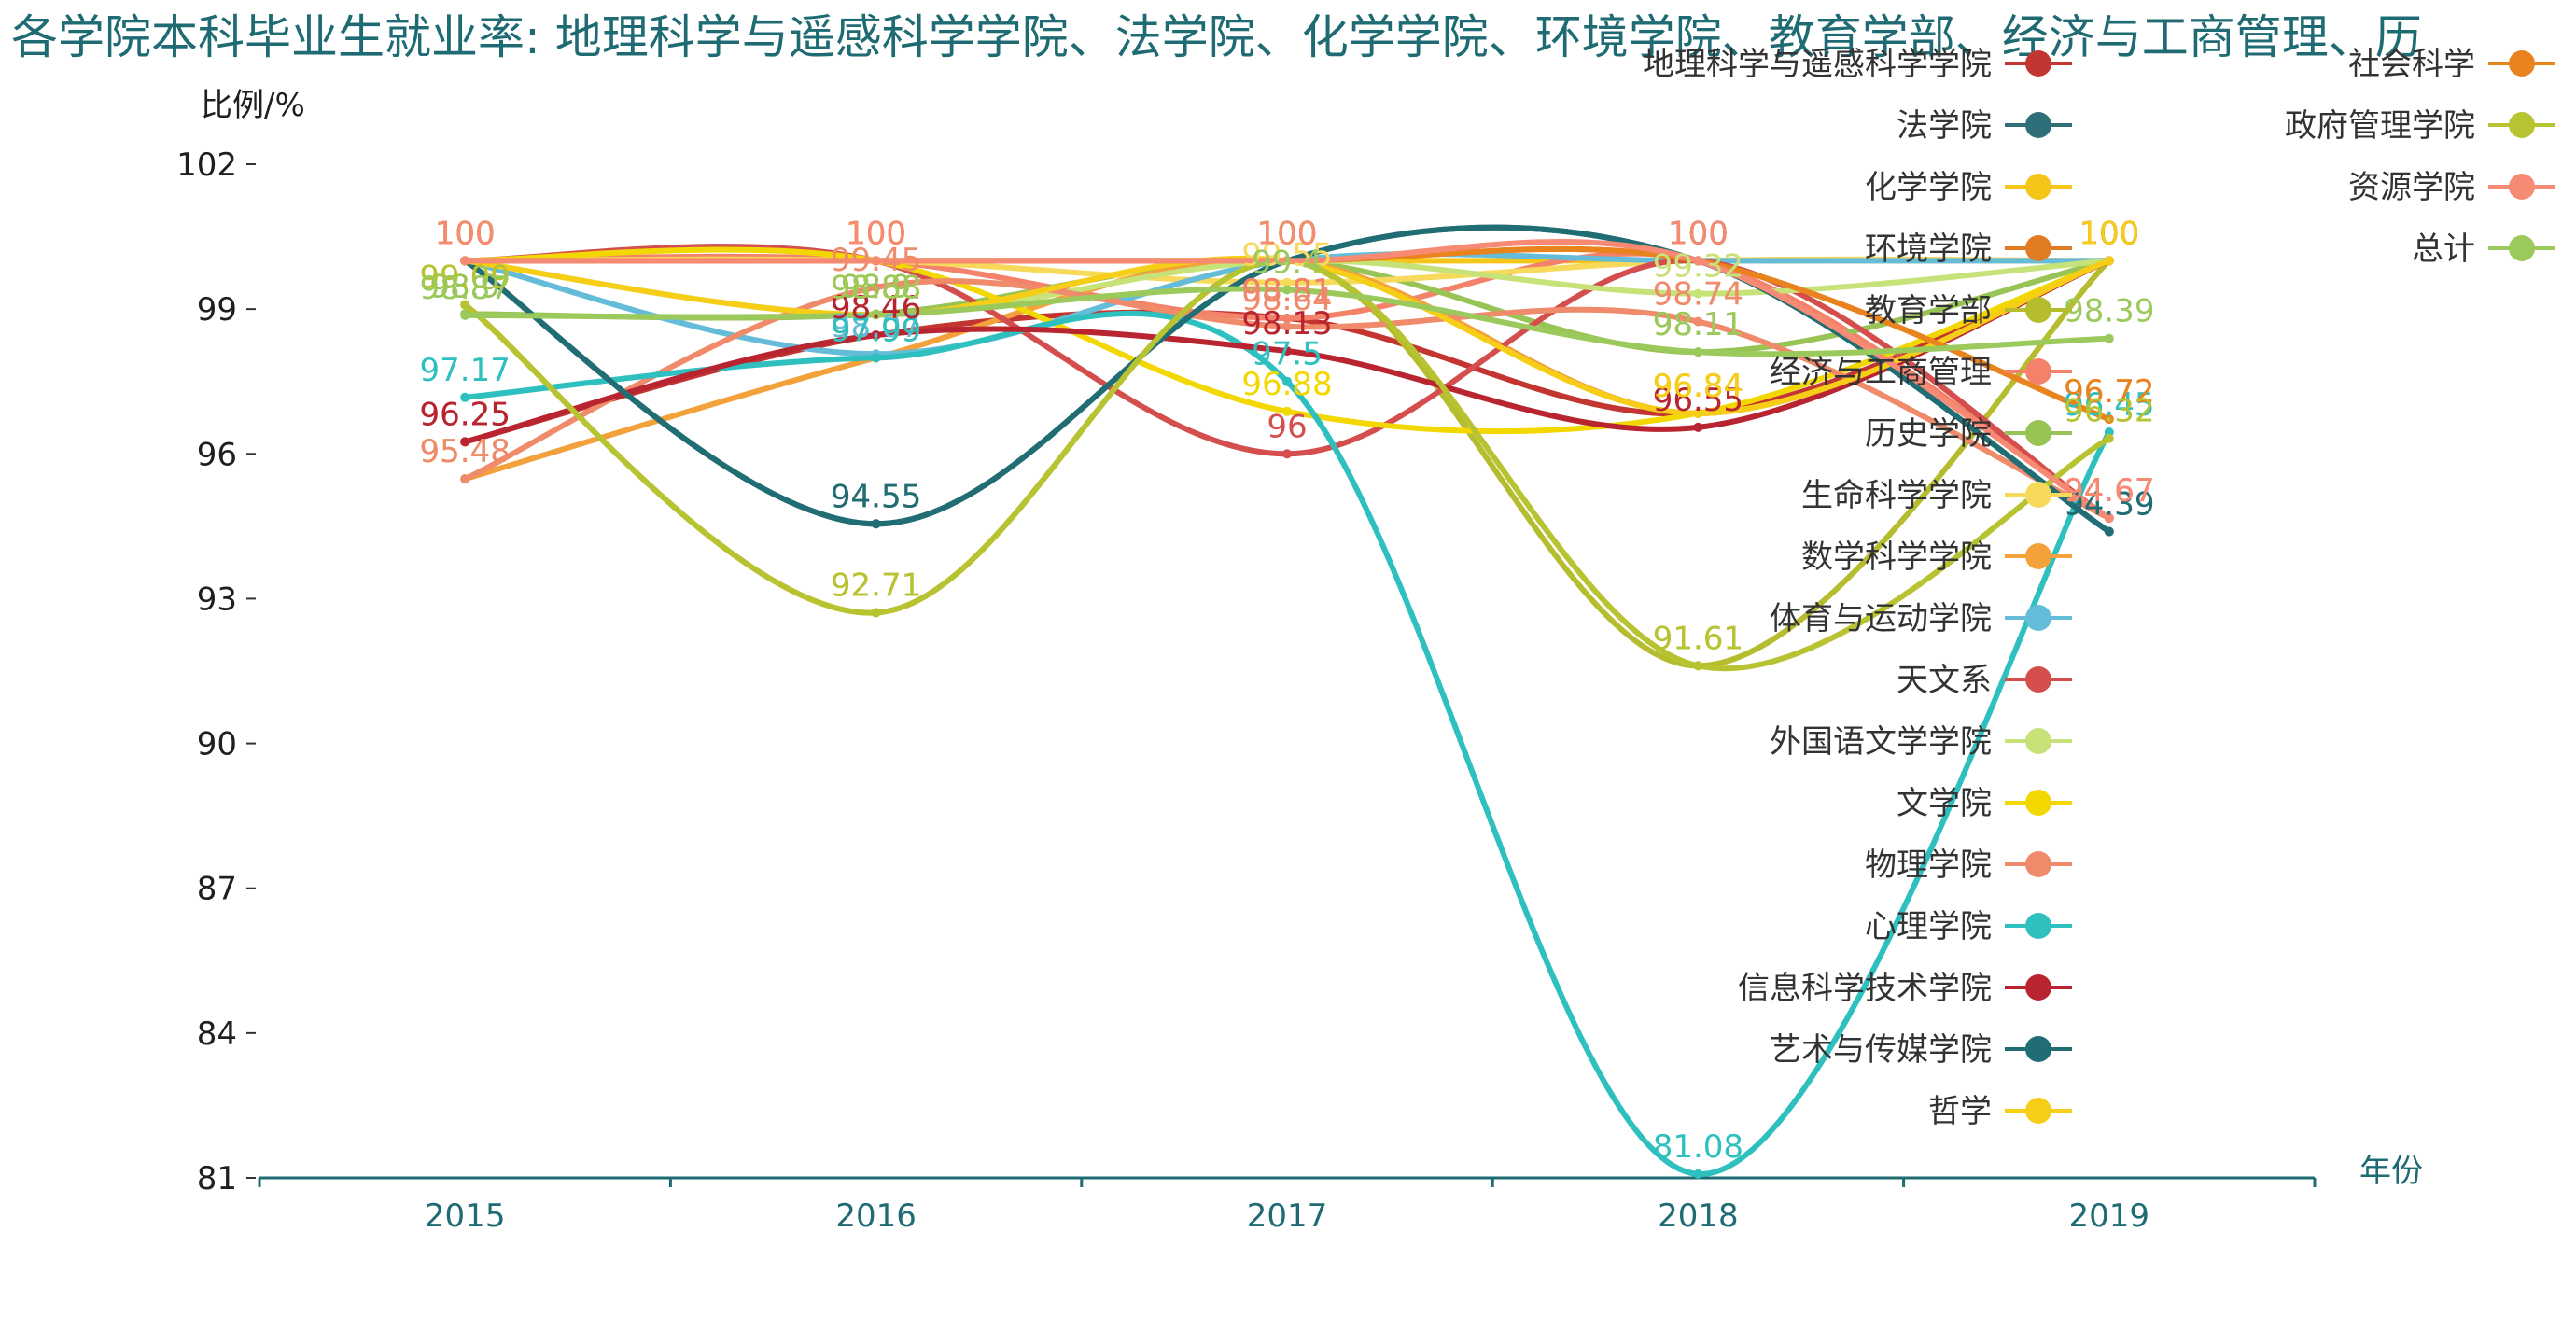 The width and height of the screenshot is (2576, 1344). Describe the element at coordinates (1968, 310) in the screenshot. I see `legend-item: 教育学部` at that location.